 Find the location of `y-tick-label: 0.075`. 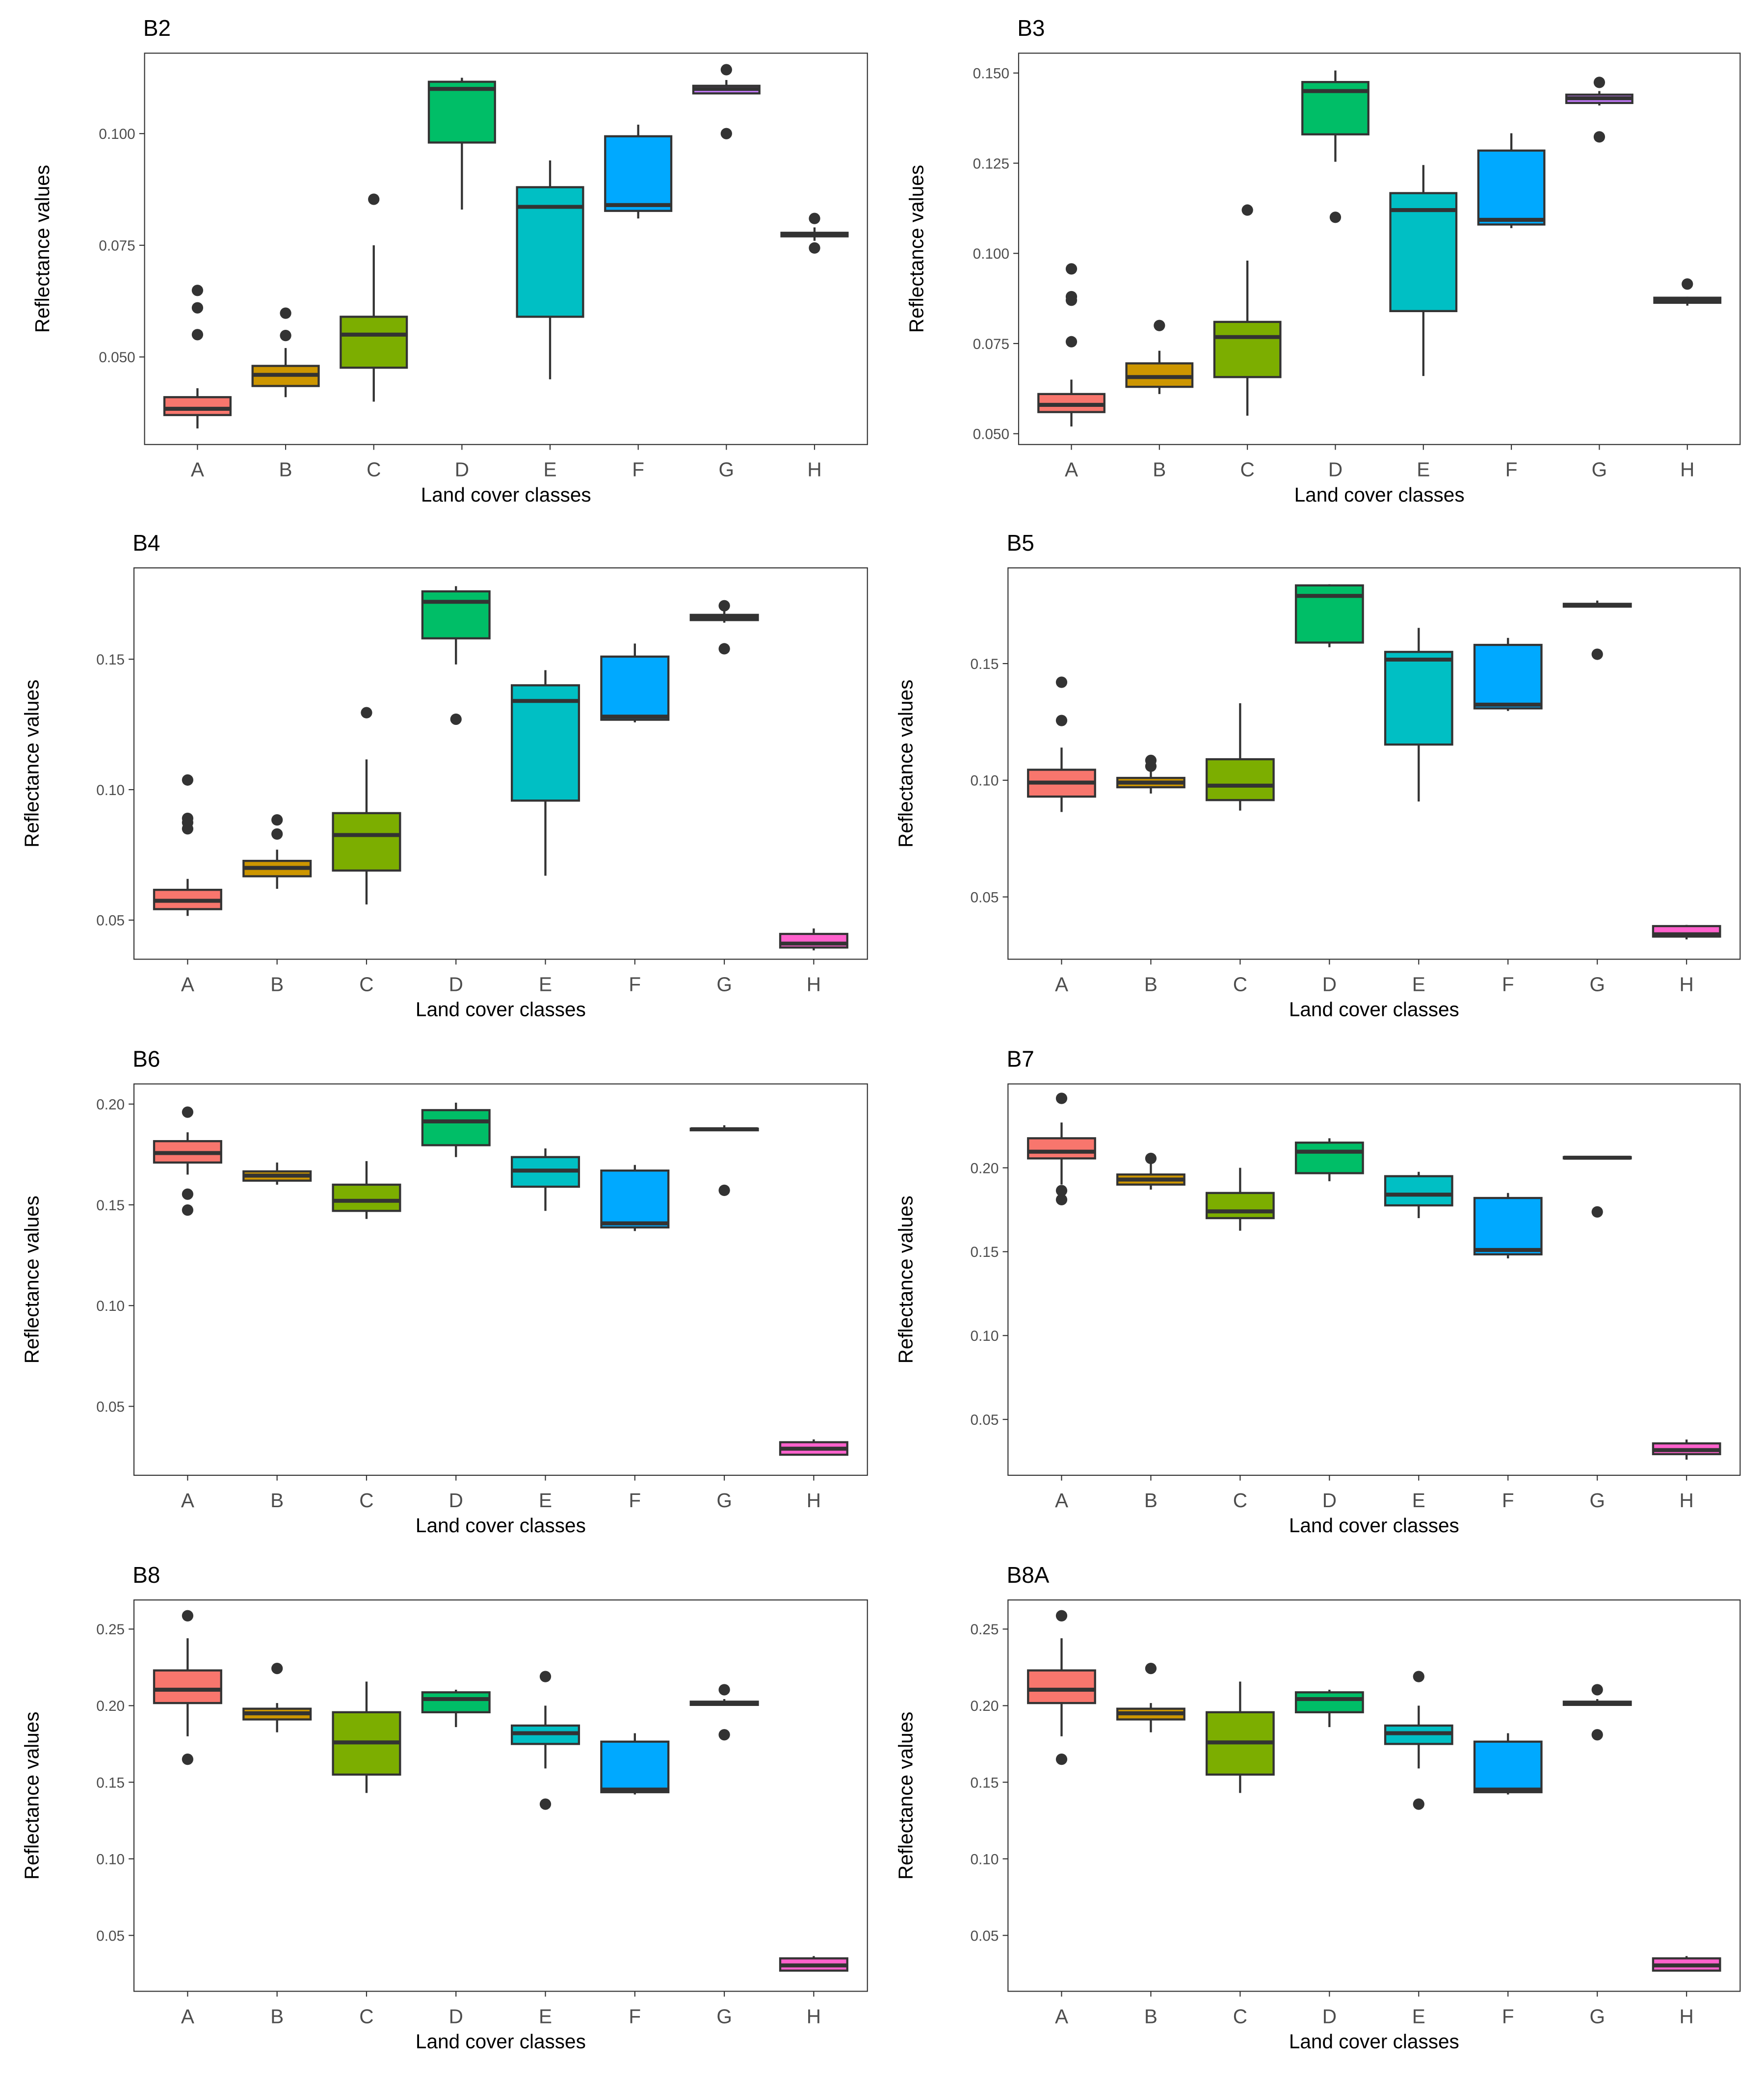

y-tick-label: 0.075 is located at coordinates (117, 246).